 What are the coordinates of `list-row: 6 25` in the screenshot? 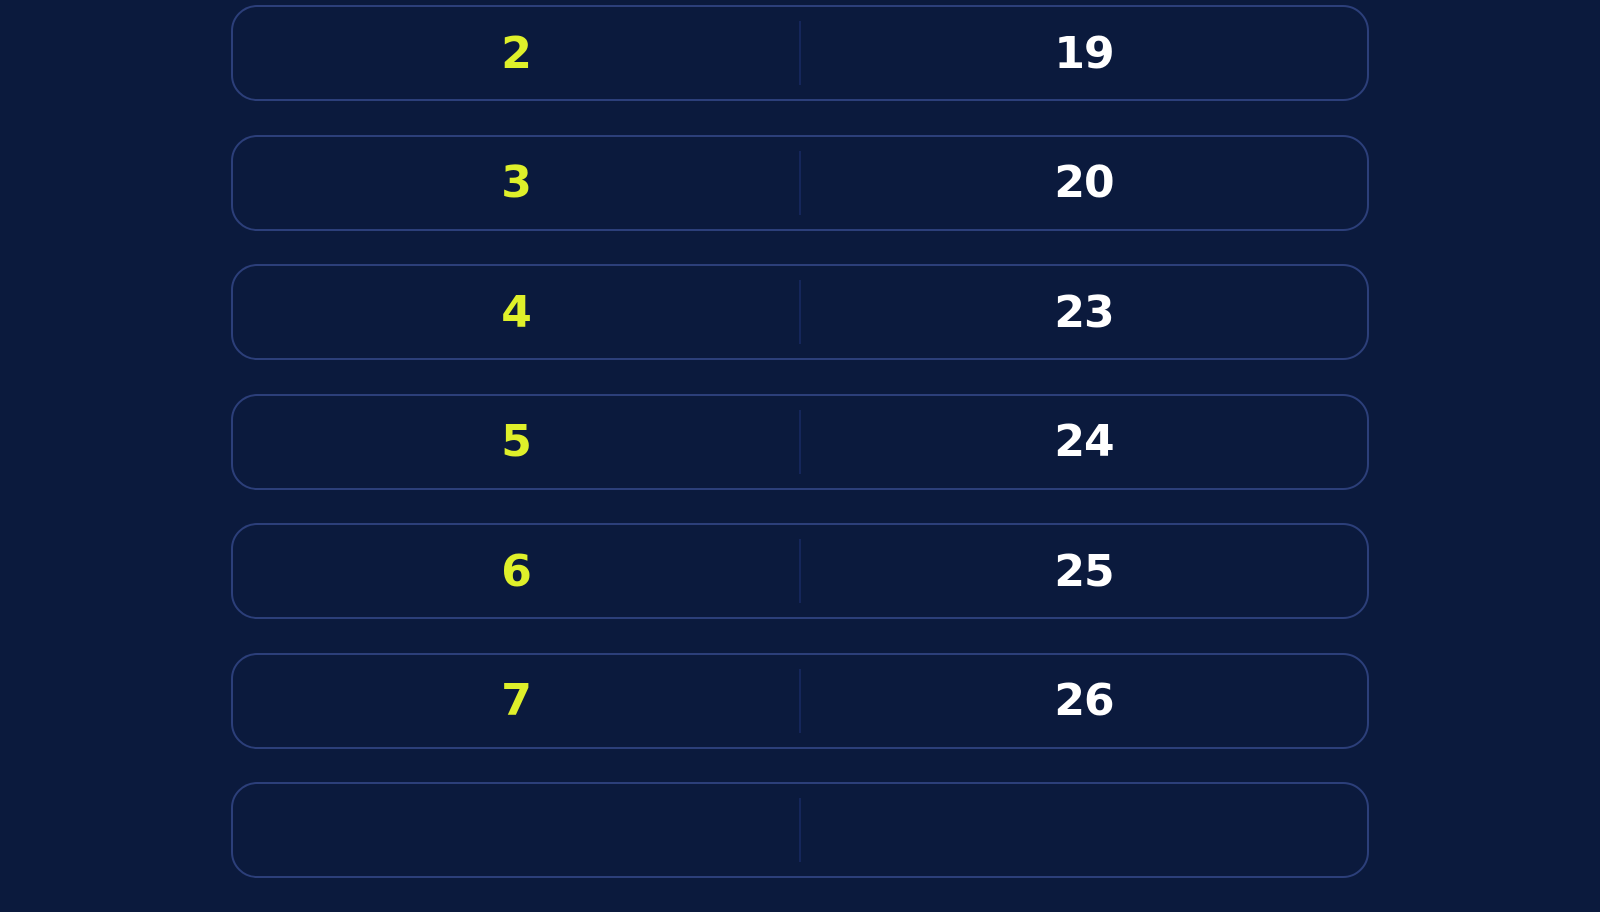 It's located at (800, 571).